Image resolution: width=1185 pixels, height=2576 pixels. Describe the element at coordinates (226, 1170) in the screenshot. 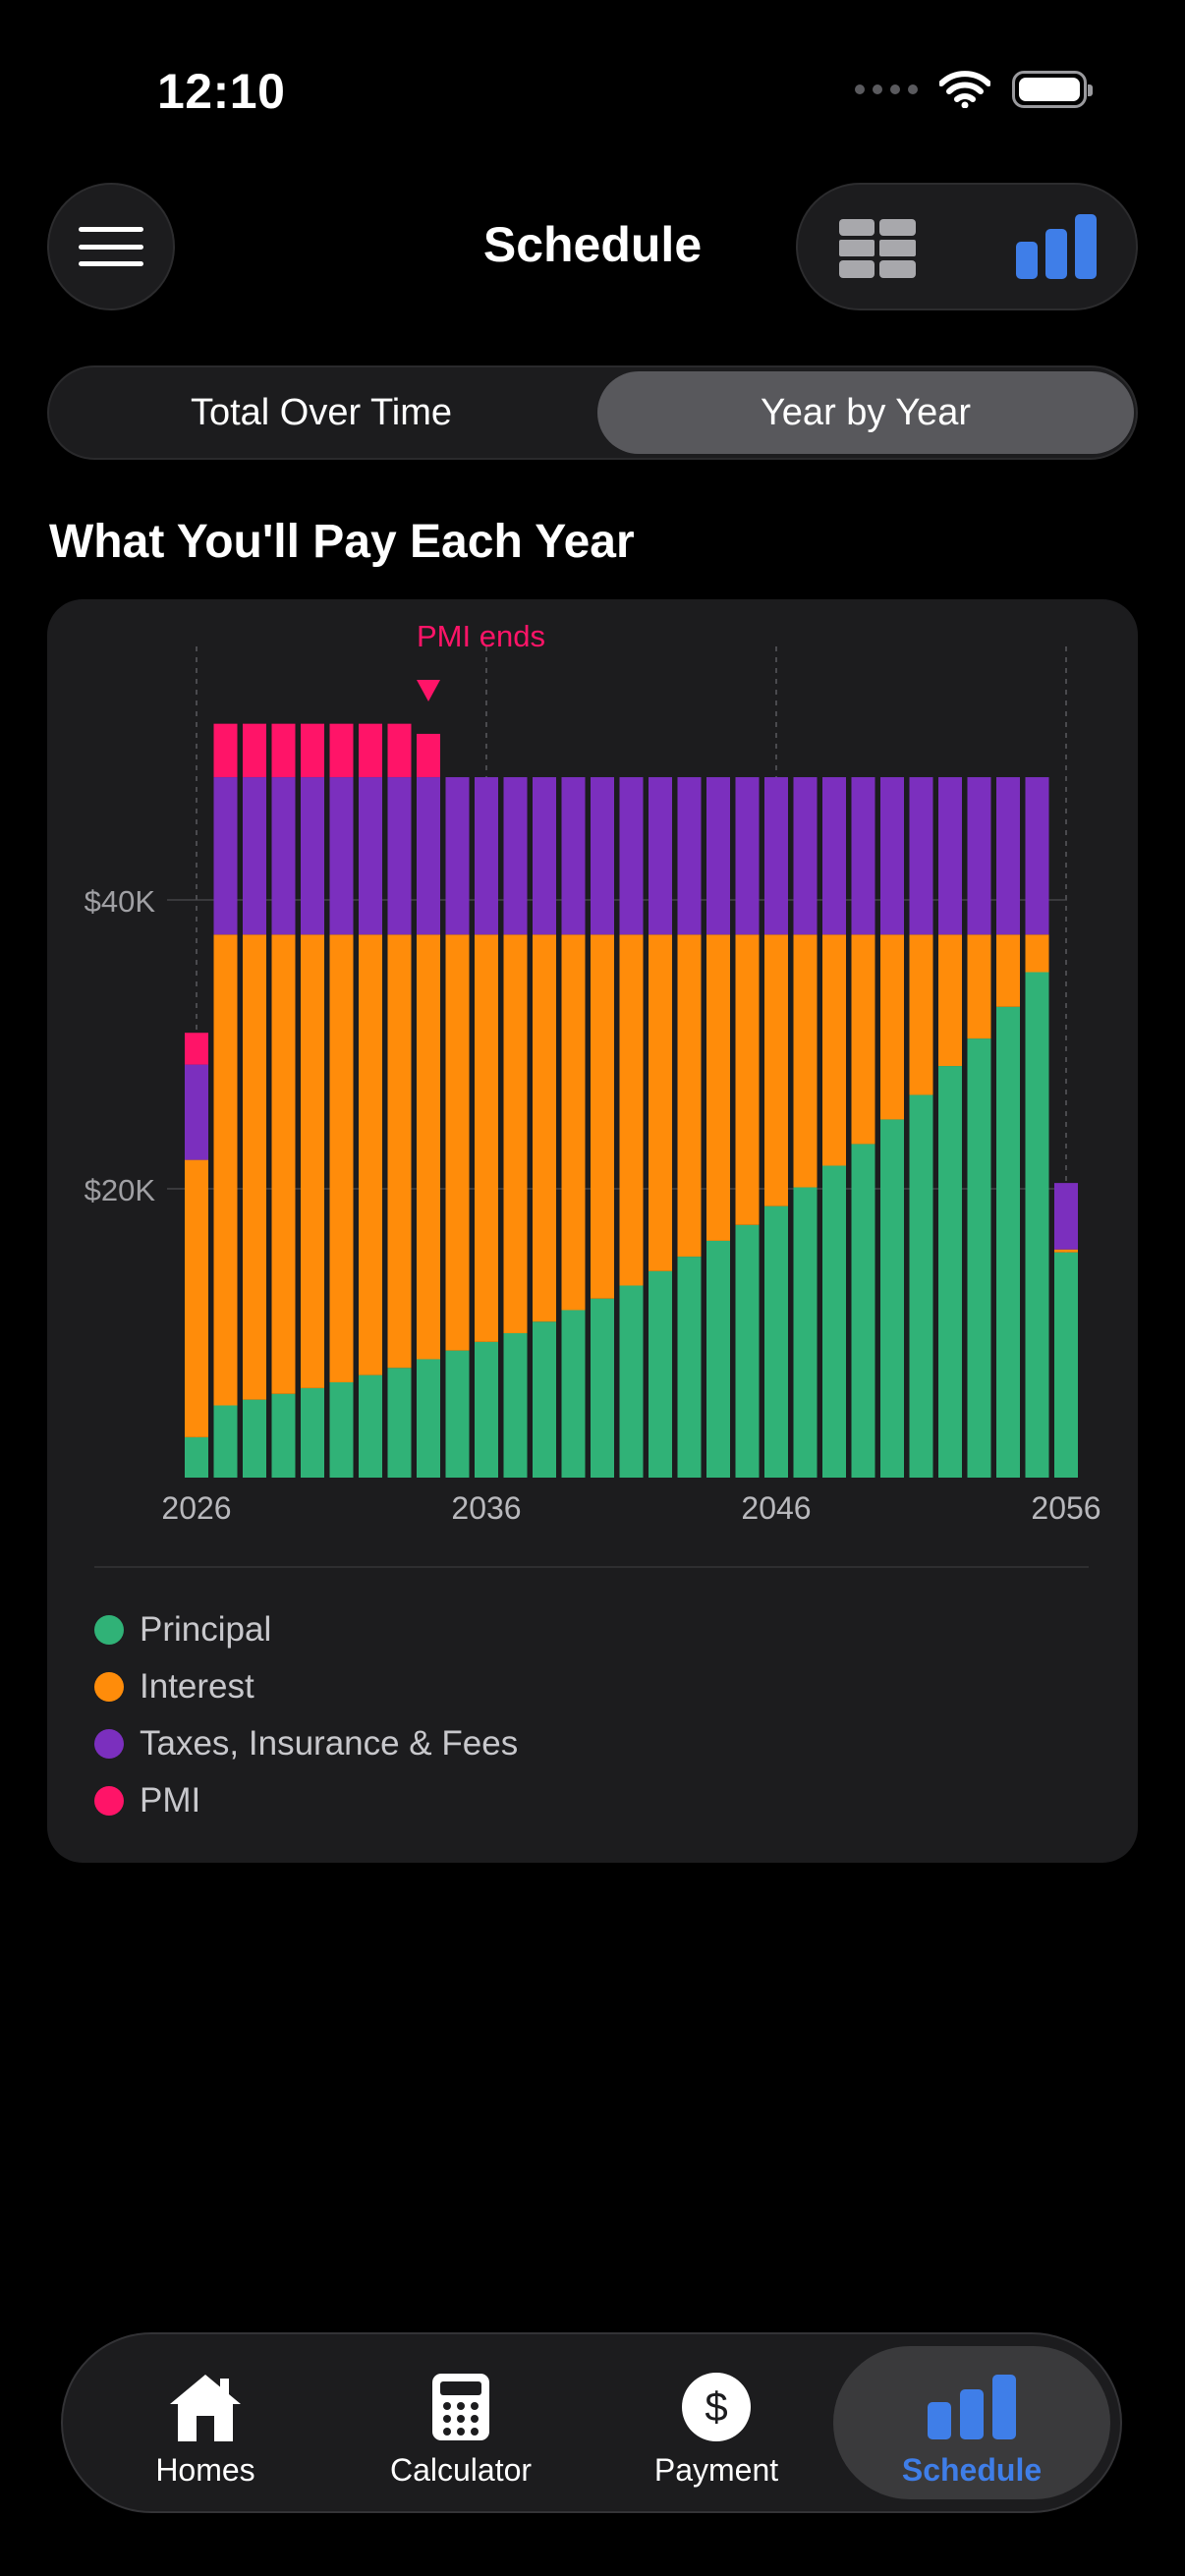

I see `bar-interest-2027` at that location.